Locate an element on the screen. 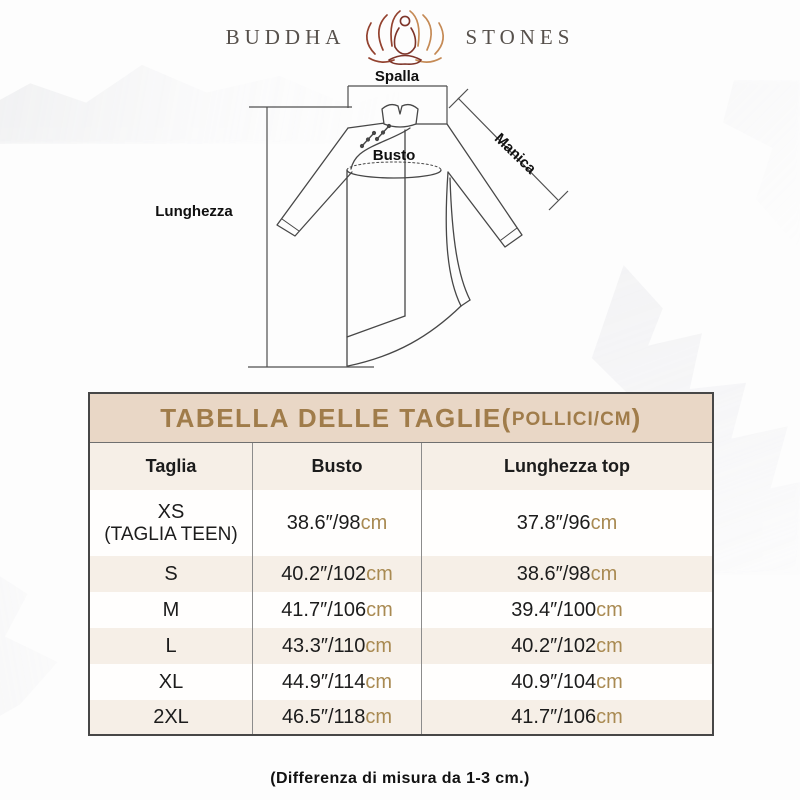 Image resolution: width=800 pixels, height=800 pixels. length-cell: 37.8″/96cm is located at coordinates (566, 523).